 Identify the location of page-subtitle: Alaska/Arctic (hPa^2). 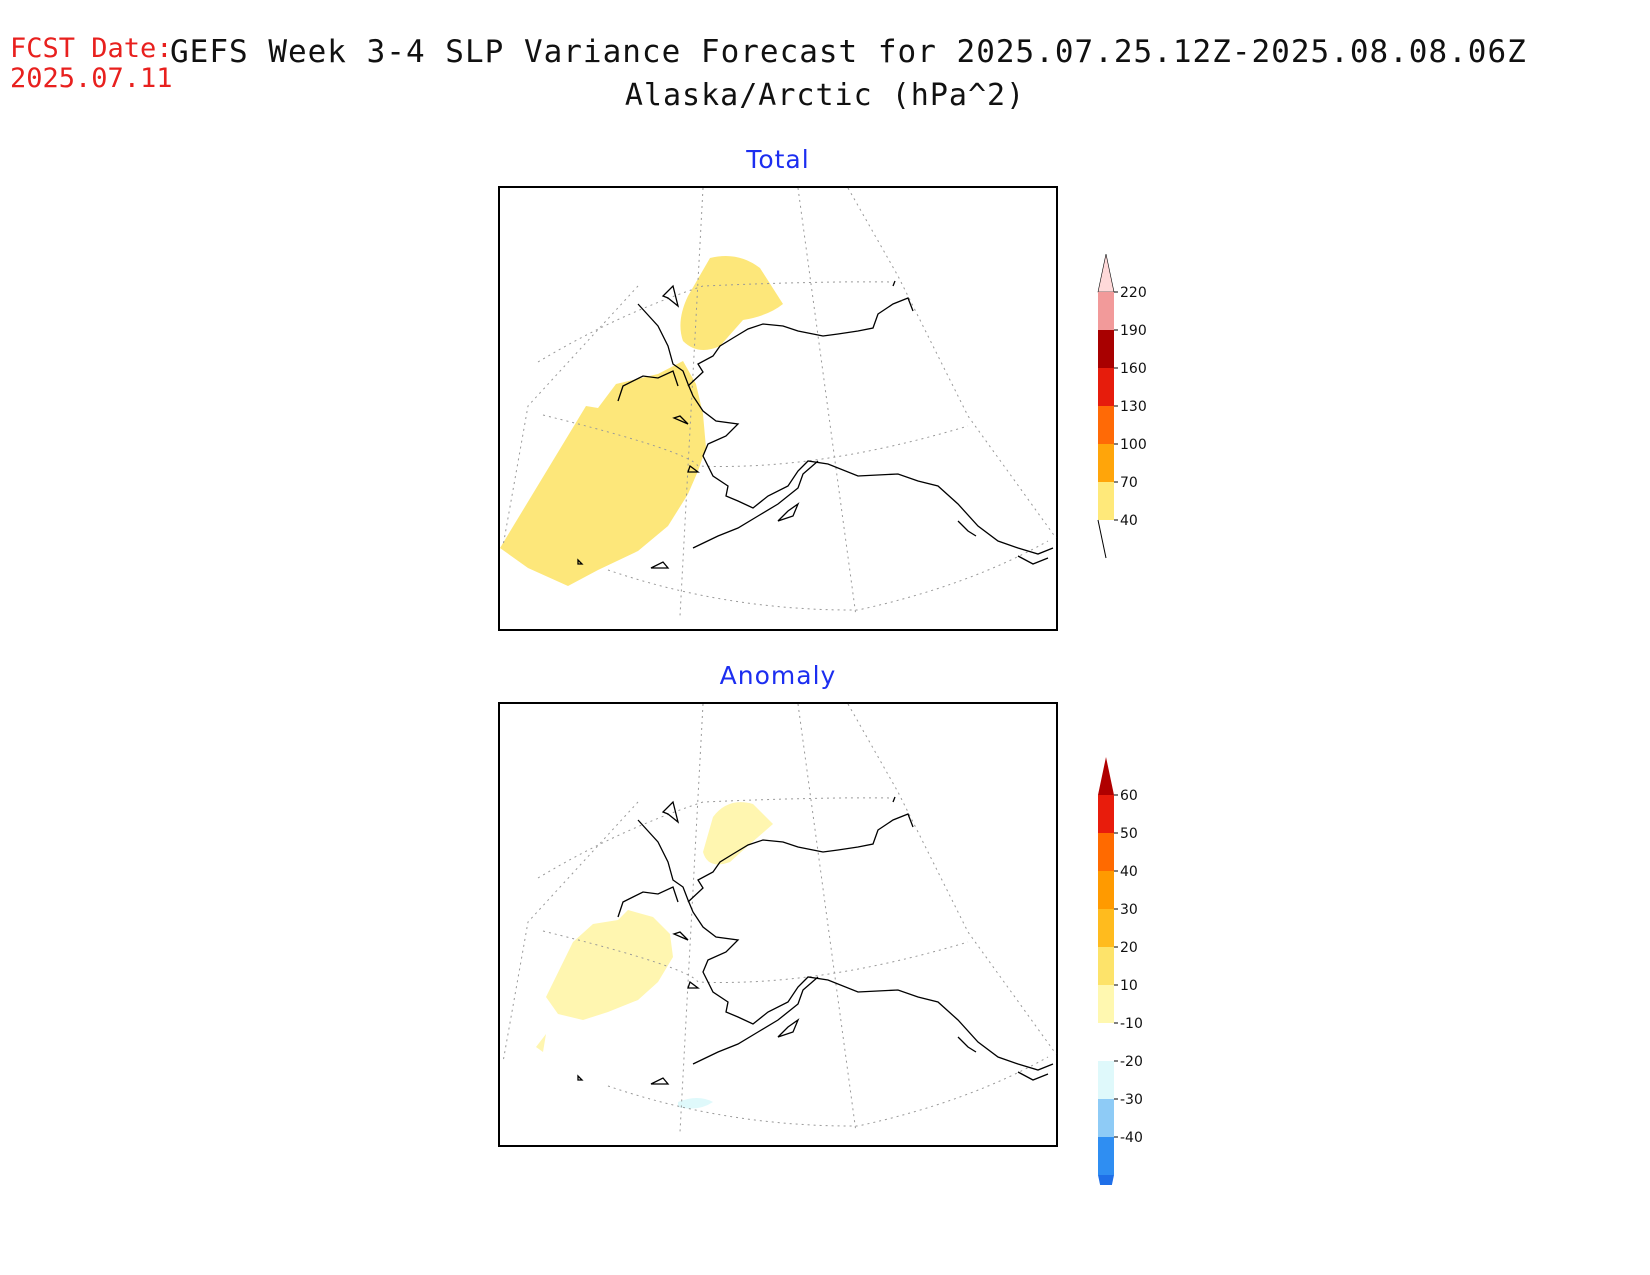
(825, 95).